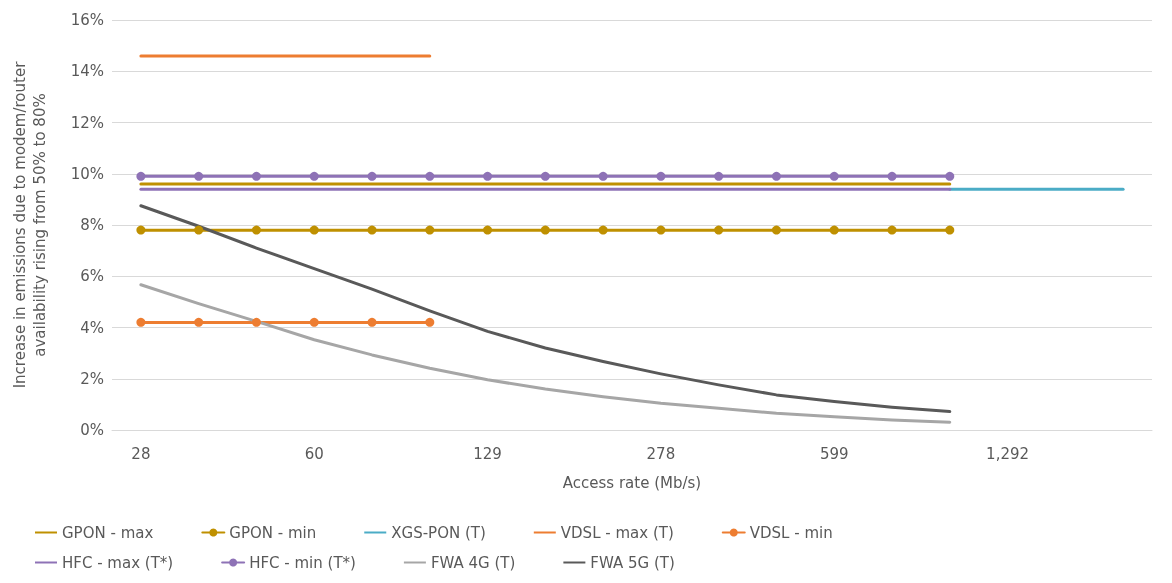 The height and width of the screenshot is (583, 1172). What do you see at coordinates (87, 122) in the screenshot?
I see `y-tick-label: 12%` at bounding box center [87, 122].